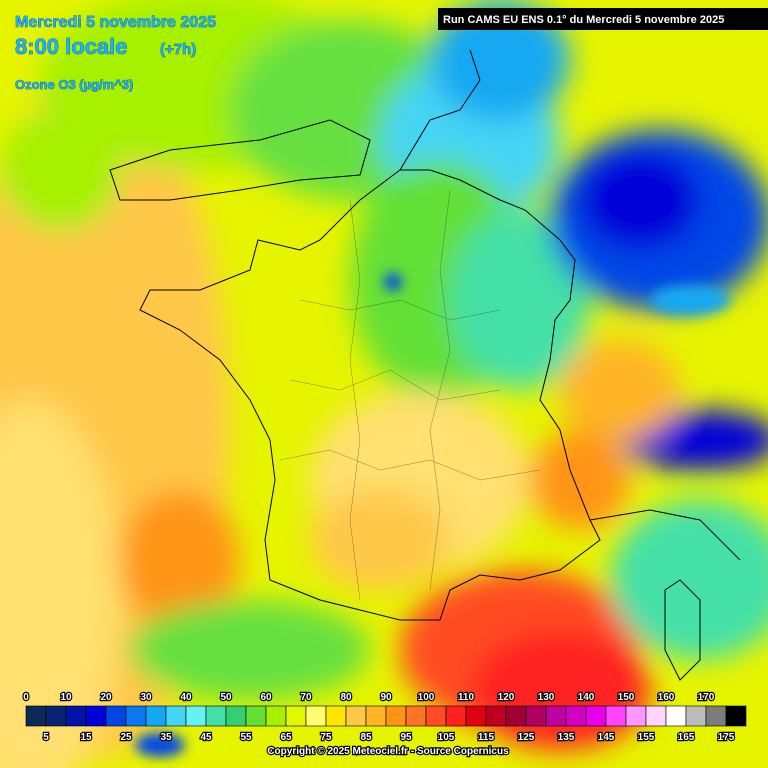  Describe the element at coordinates (626, 697) in the screenshot. I see `legend-label: 150` at that location.